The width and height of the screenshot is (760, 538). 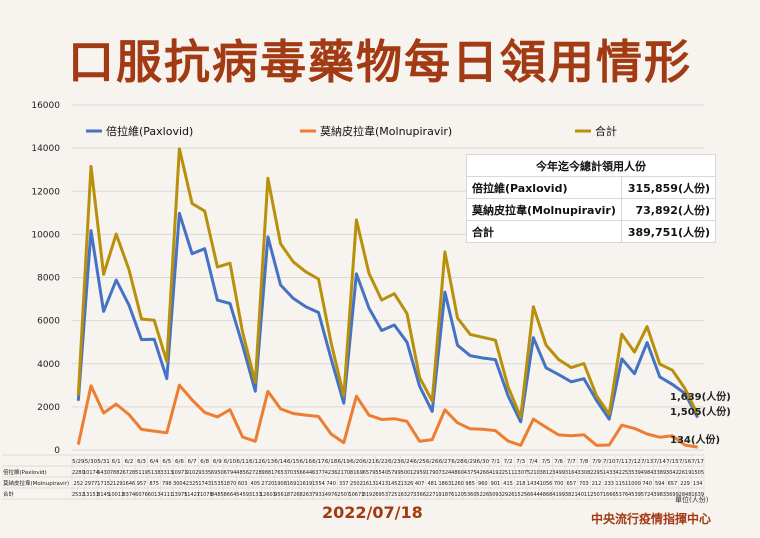 What do you see at coordinates (204, 484) in the screenshot?
I see `table-cell: 1743` at bounding box center [204, 484].